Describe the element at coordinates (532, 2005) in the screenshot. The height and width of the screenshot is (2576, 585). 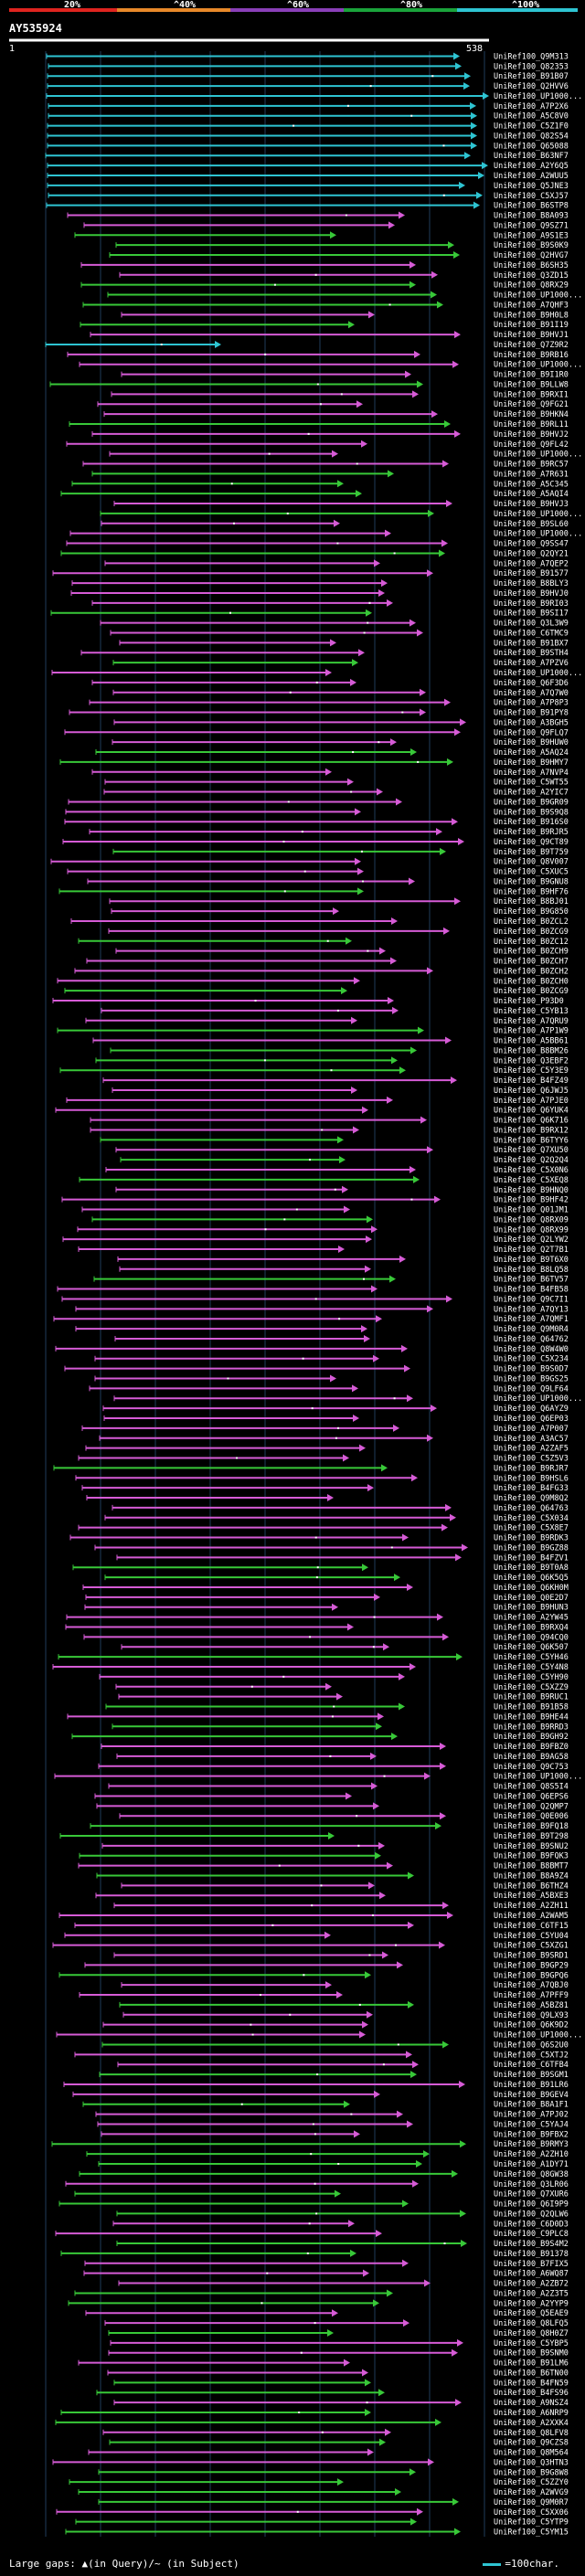
I see `hit-label: UniRef100_A5BZ81` at that location.